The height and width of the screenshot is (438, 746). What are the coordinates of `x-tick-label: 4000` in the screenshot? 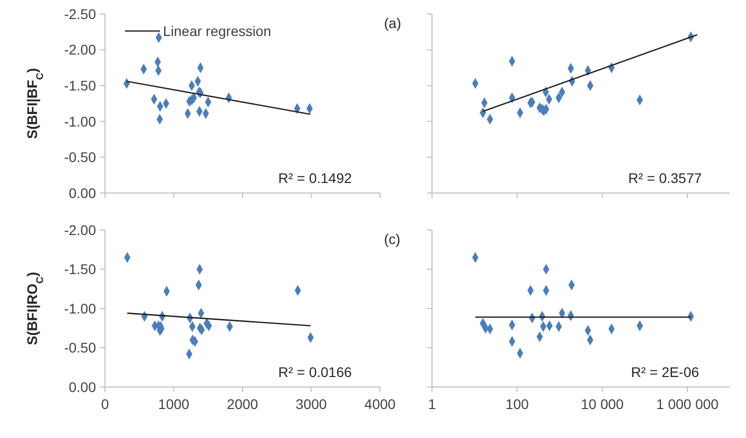 It's located at (380, 404).